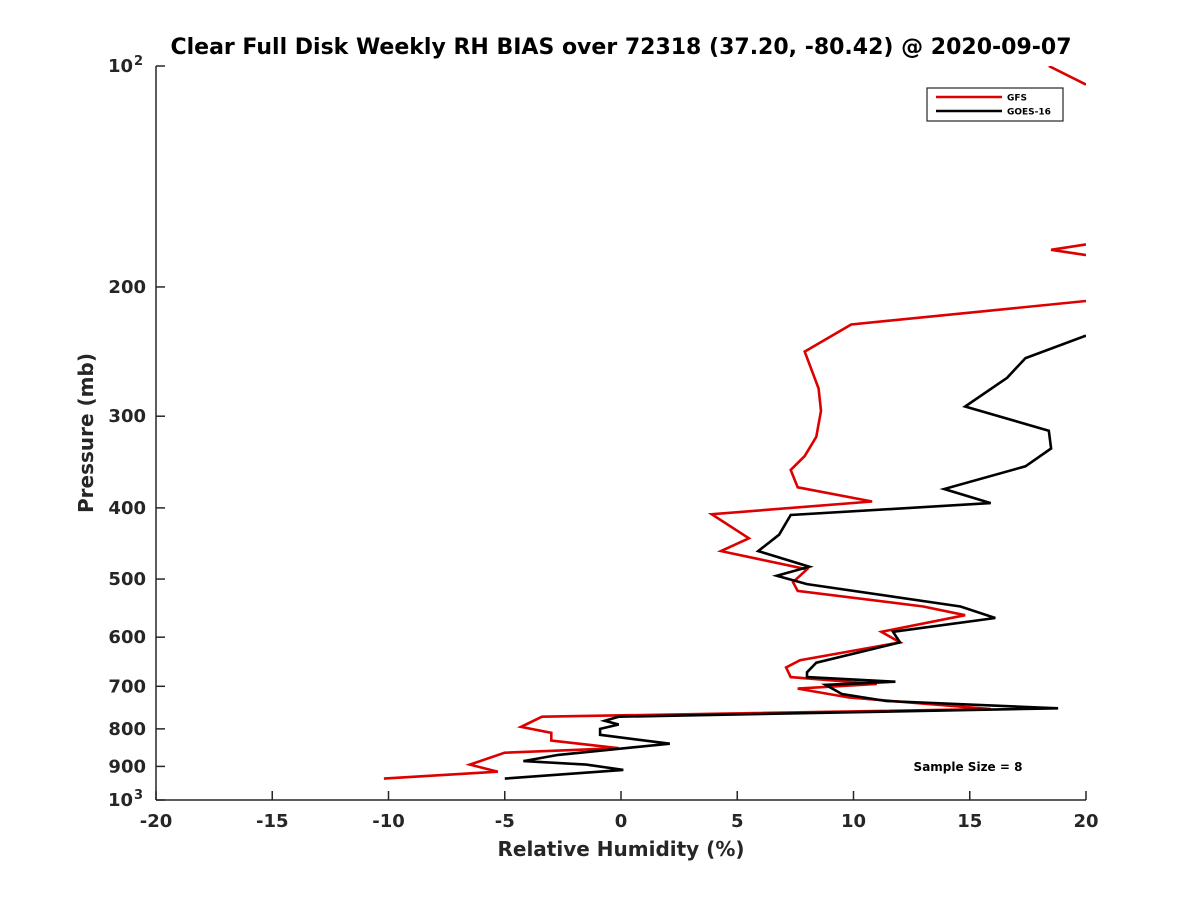 This screenshot has height=900, width=1200. I want to click on legend-label-goes-16: GOES-16, so click(1029, 113).